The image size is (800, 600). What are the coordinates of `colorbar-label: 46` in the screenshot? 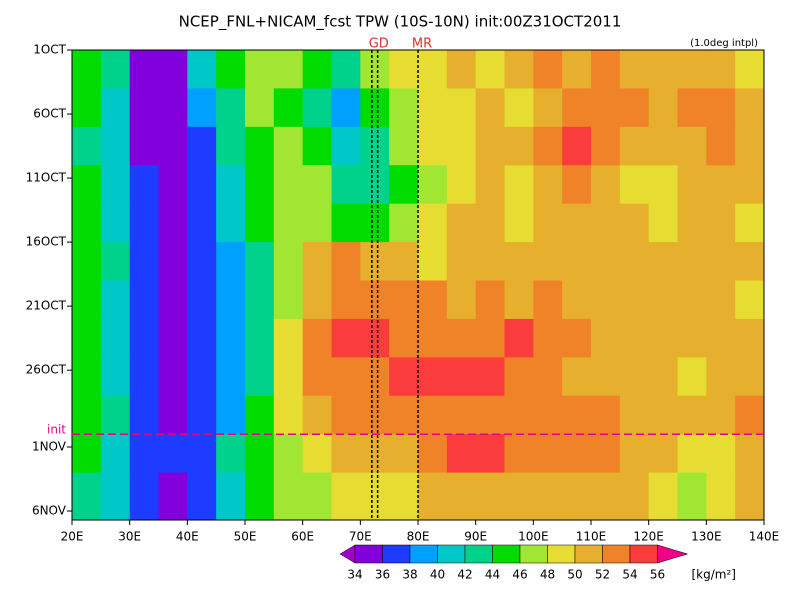 It's located at (519, 575).